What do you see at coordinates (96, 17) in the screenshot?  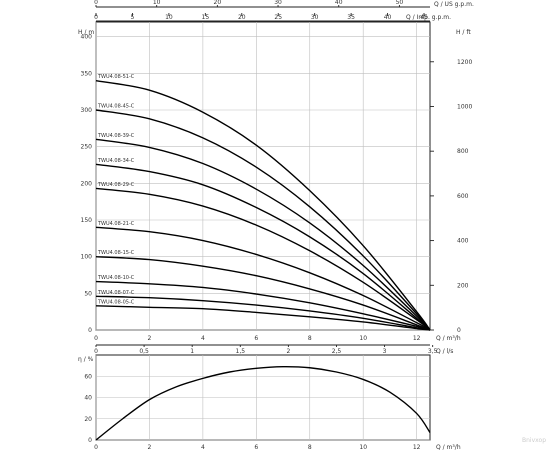 I see `head-top-imp-tick-label: 0` at bounding box center [96, 17].